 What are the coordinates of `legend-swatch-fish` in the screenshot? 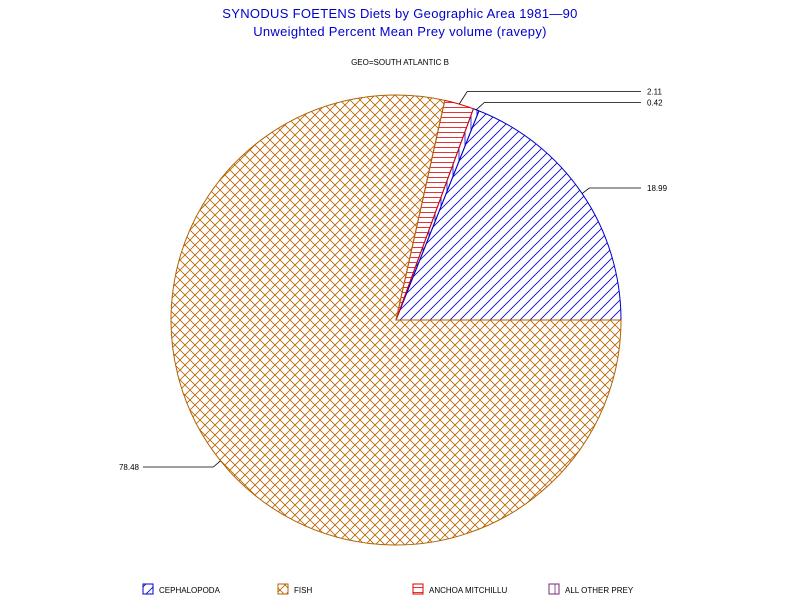 It's located at (283, 589).